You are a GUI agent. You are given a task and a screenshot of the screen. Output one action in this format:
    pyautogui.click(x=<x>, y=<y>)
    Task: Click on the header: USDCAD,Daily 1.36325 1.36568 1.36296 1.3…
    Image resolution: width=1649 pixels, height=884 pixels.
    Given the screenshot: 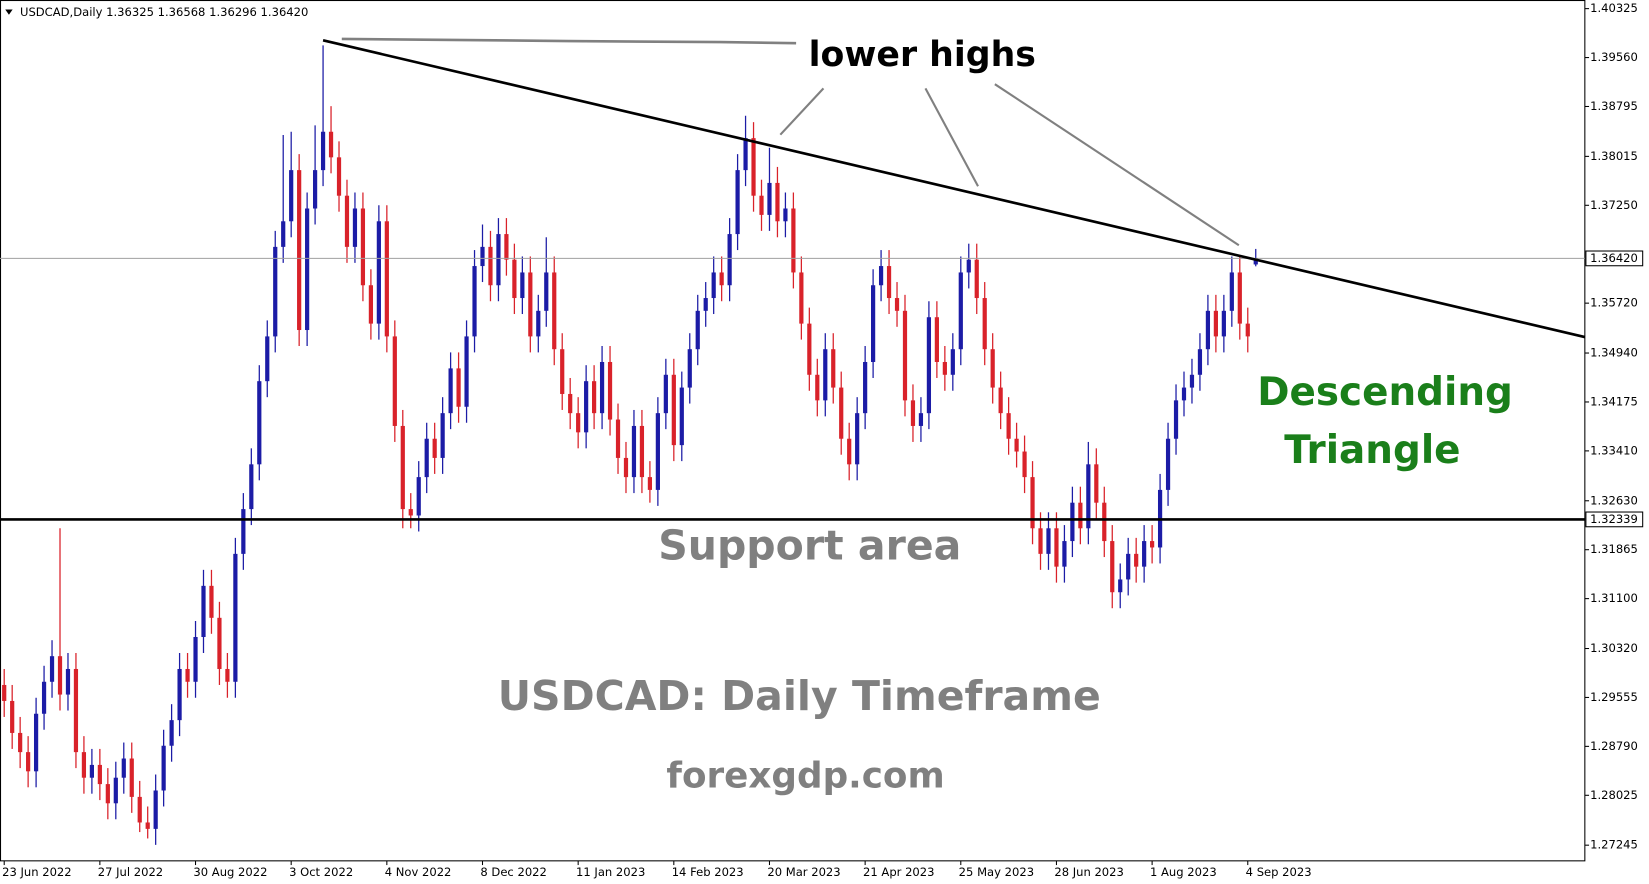 What is the action you would take?
    pyautogui.click(x=164, y=12)
    